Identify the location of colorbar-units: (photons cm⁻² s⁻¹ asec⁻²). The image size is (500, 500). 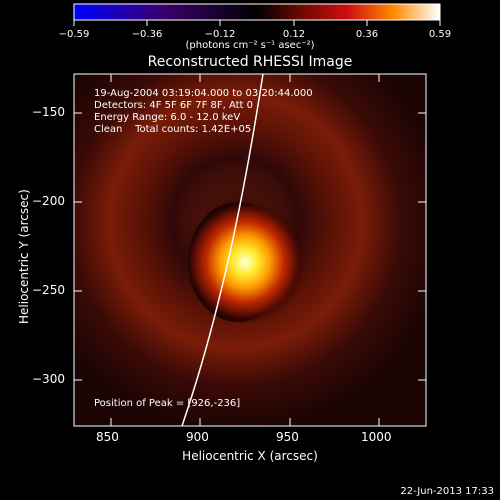
(250, 45).